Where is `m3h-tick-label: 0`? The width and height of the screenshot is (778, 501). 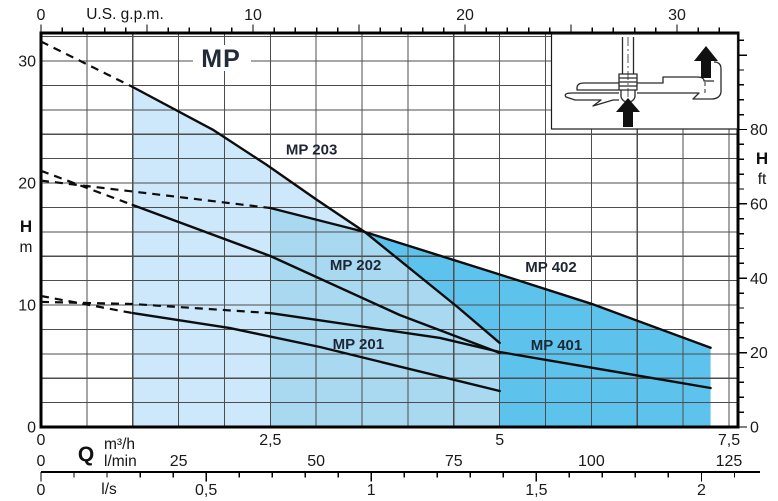
m3h-tick-label: 0 is located at coordinates (41, 440).